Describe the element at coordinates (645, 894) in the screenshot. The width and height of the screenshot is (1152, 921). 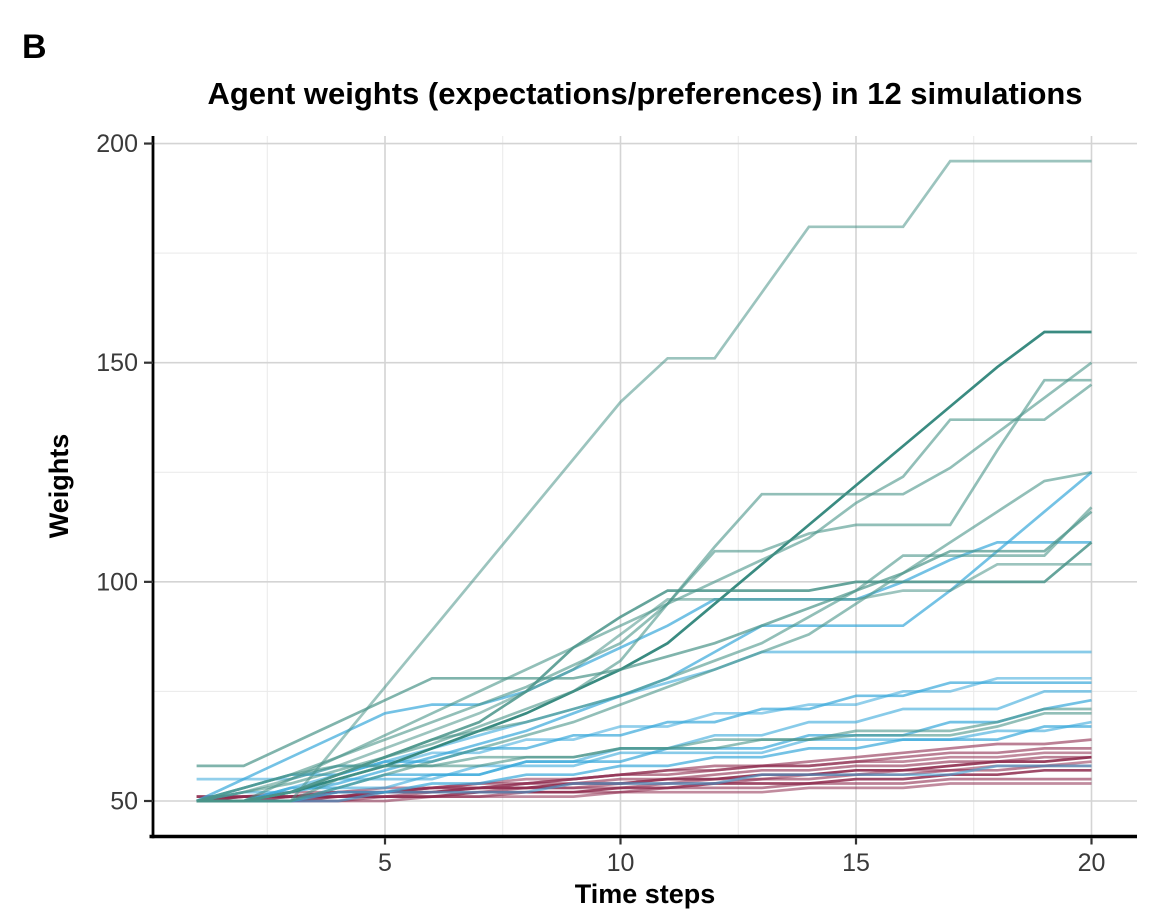
I see `x-axis-title: Time steps` at that location.